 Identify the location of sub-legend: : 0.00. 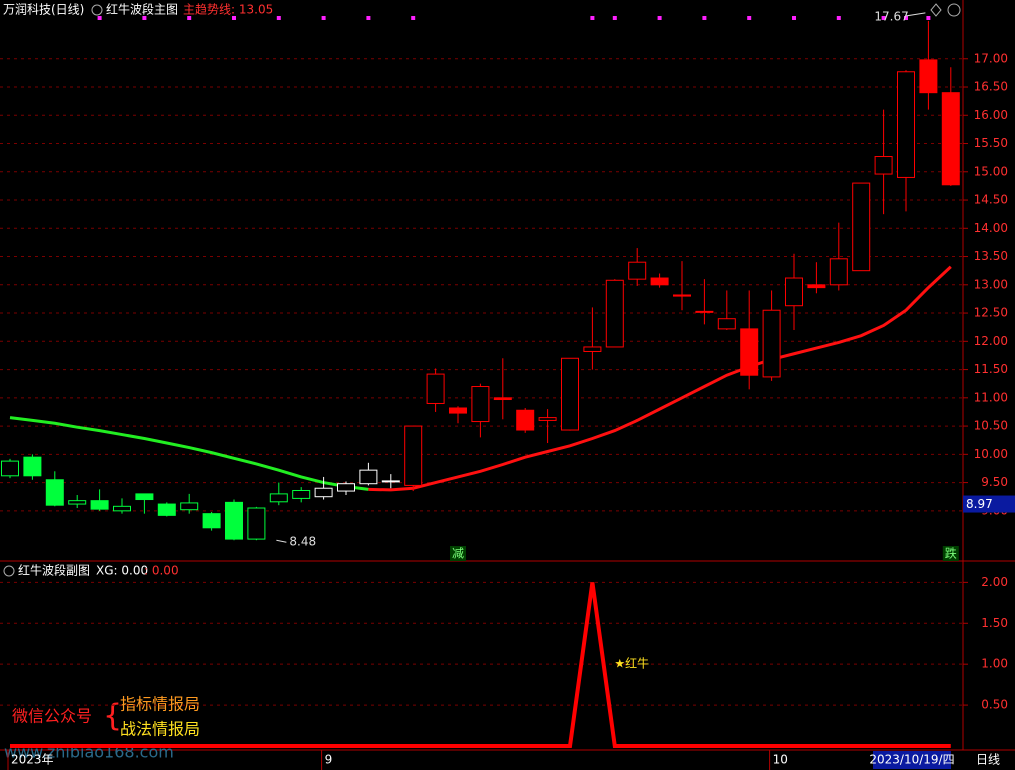
(161, 571).